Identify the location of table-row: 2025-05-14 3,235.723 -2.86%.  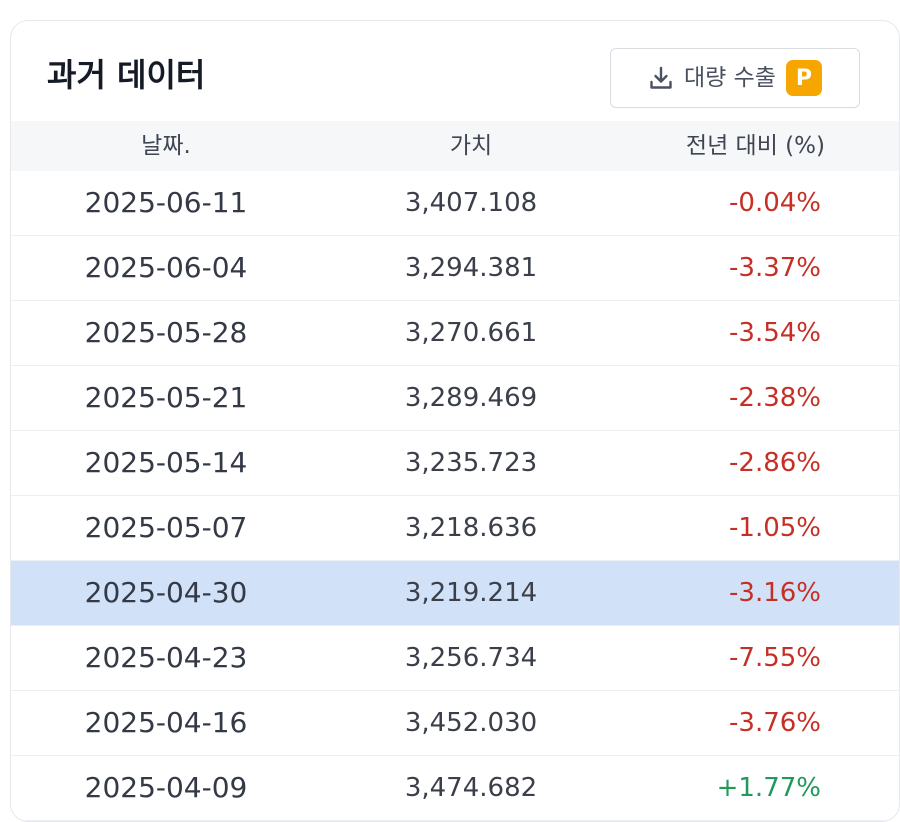
(455, 463).